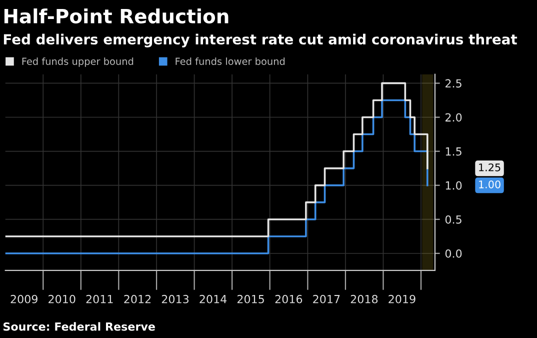 The image size is (537, 338). What do you see at coordinates (326, 299) in the screenshot?
I see `x-tick-label: 2017` at bounding box center [326, 299].